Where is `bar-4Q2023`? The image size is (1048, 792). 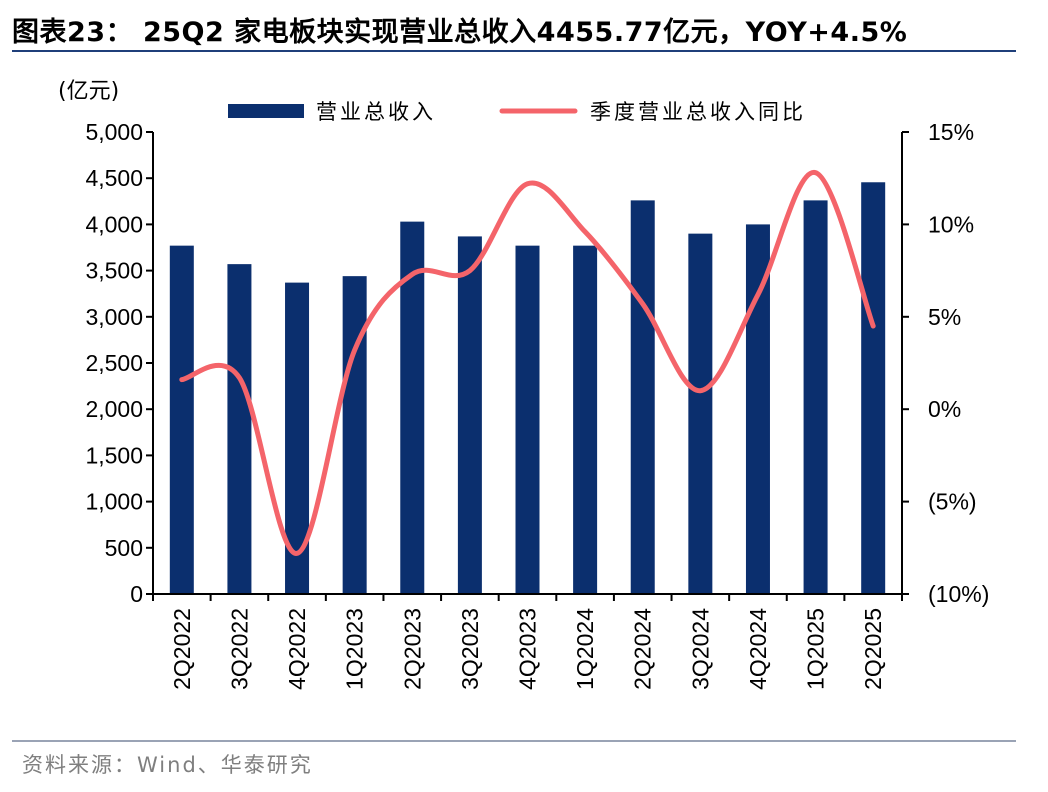 bar-4Q2023 is located at coordinates (527, 420).